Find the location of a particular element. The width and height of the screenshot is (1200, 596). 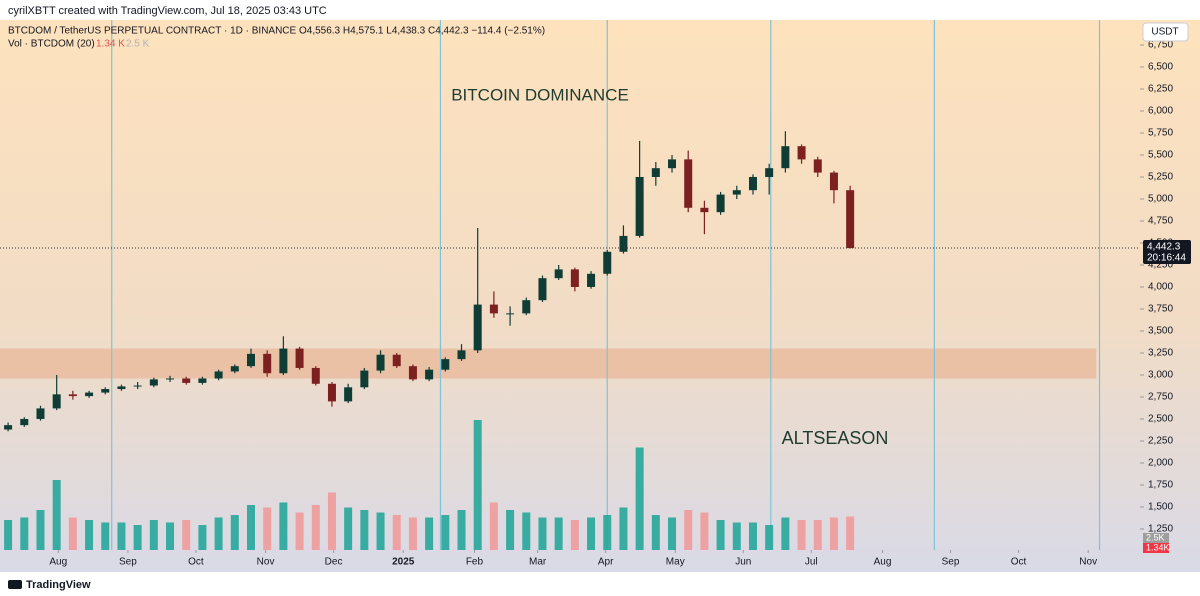

y-tick-label: 1,750 is located at coordinates (1160, 485).